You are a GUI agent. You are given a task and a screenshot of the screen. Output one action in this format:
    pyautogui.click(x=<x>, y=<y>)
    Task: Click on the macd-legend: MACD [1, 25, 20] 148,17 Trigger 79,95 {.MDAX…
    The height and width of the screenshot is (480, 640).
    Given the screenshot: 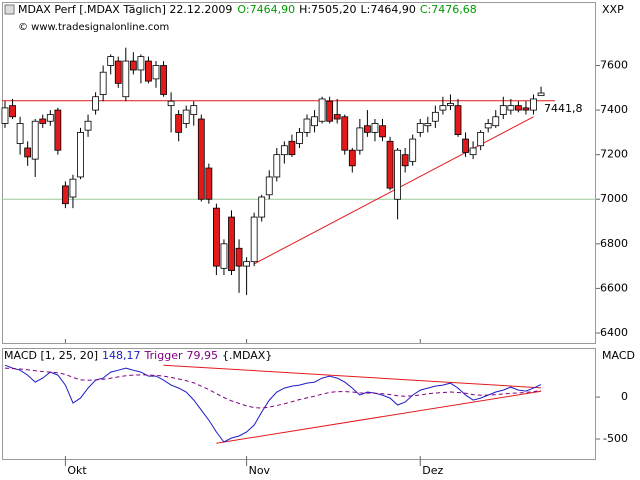 What is the action you would take?
    pyautogui.click(x=138, y=355)
    